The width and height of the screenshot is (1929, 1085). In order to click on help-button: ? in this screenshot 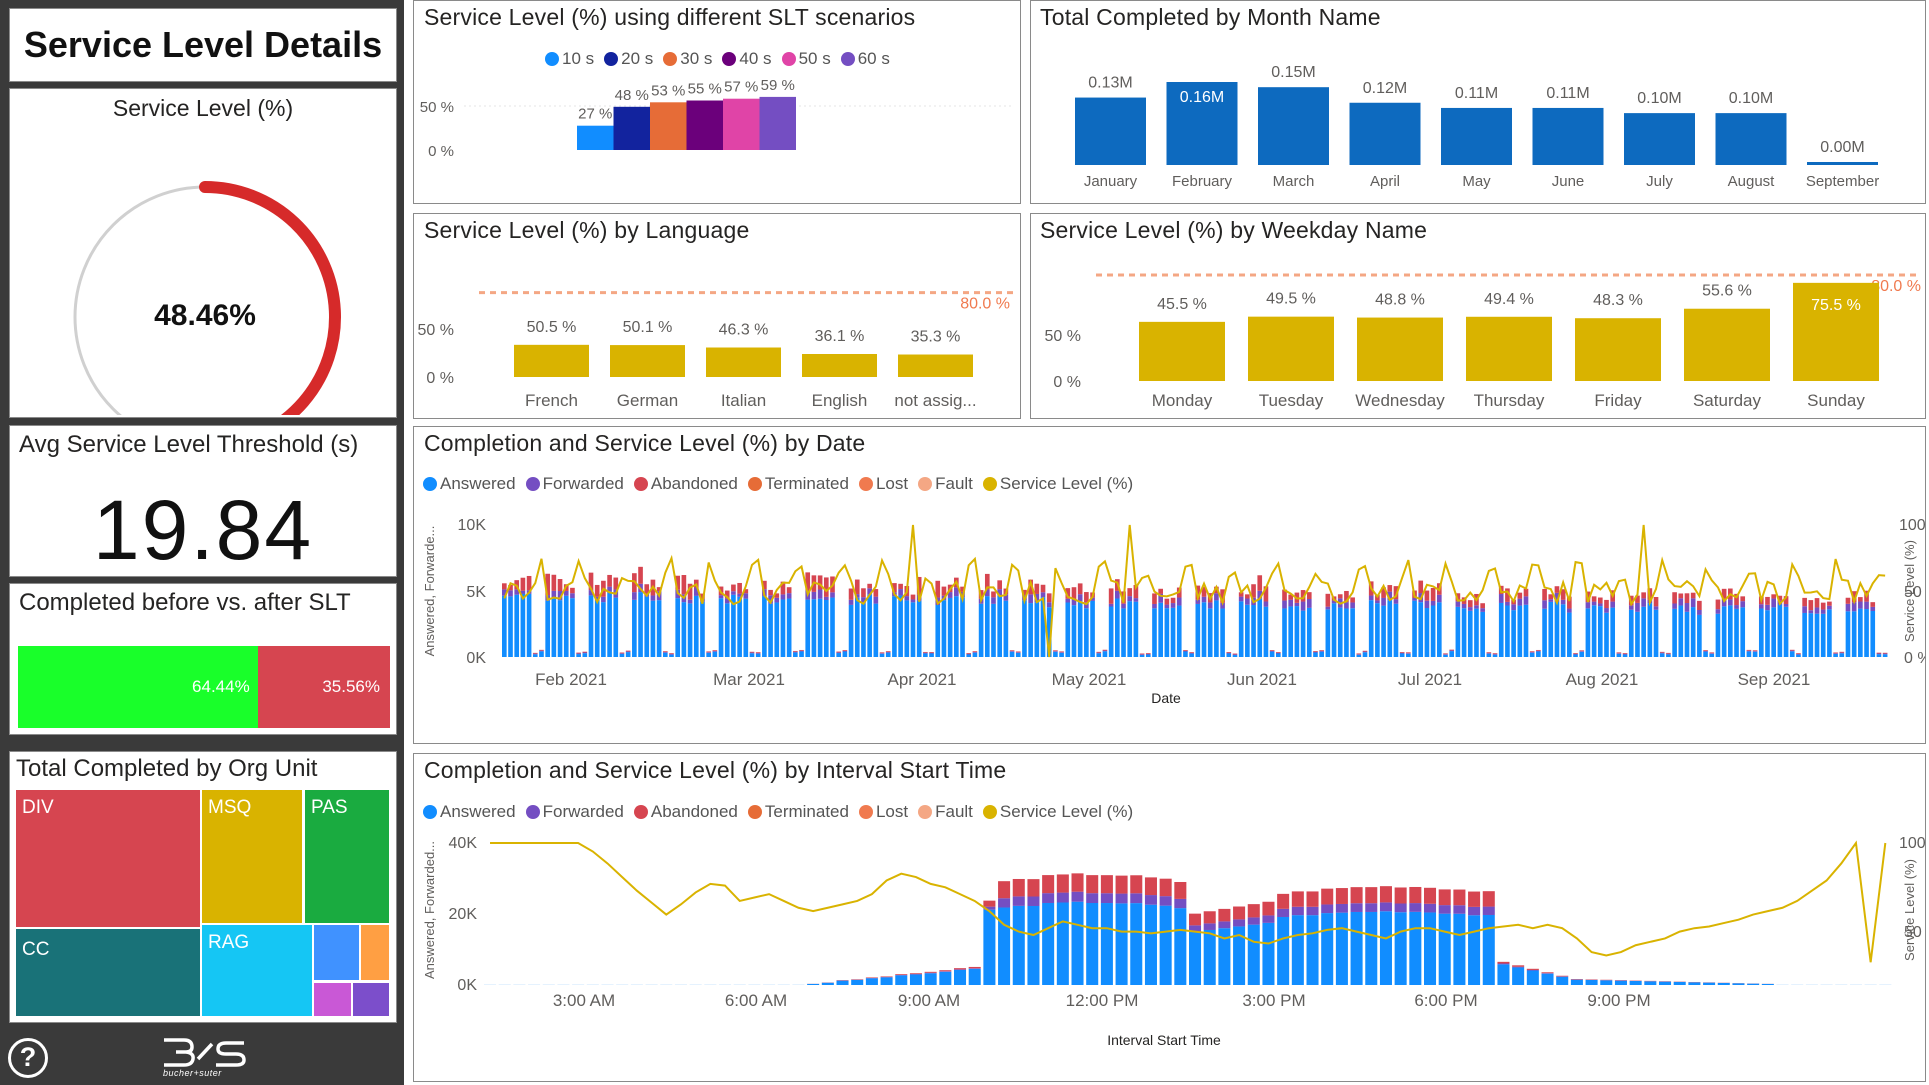, I will do `click(28, 1058)`.